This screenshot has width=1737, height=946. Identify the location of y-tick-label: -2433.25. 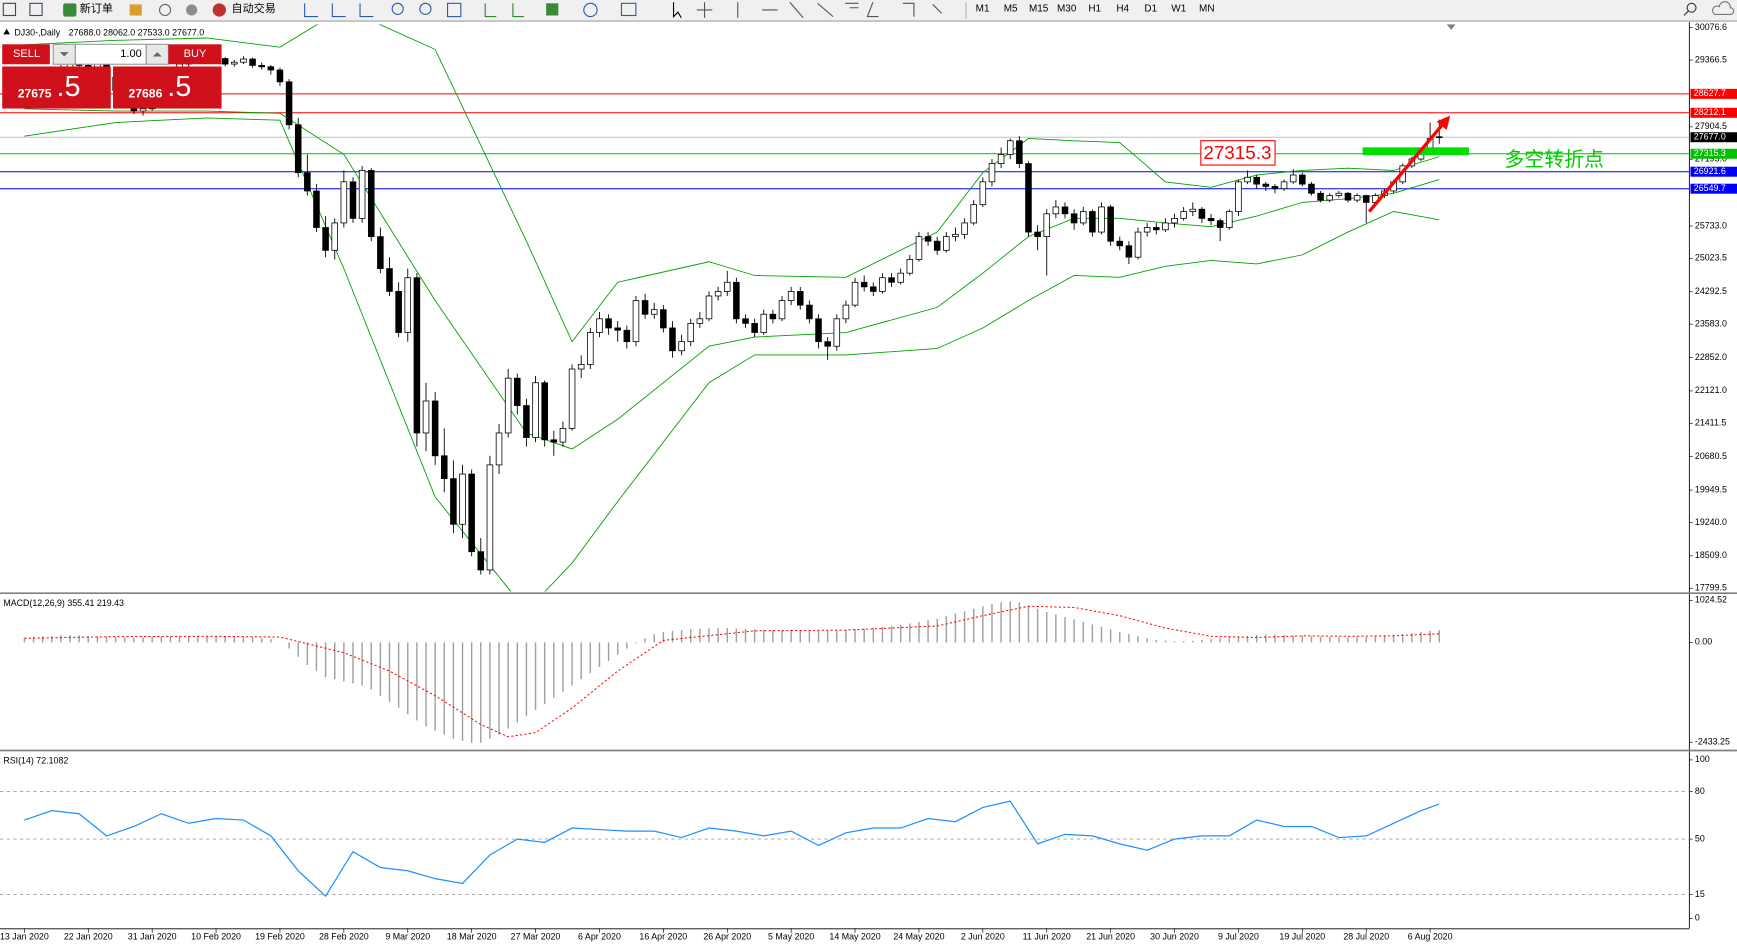
(1712, 742).